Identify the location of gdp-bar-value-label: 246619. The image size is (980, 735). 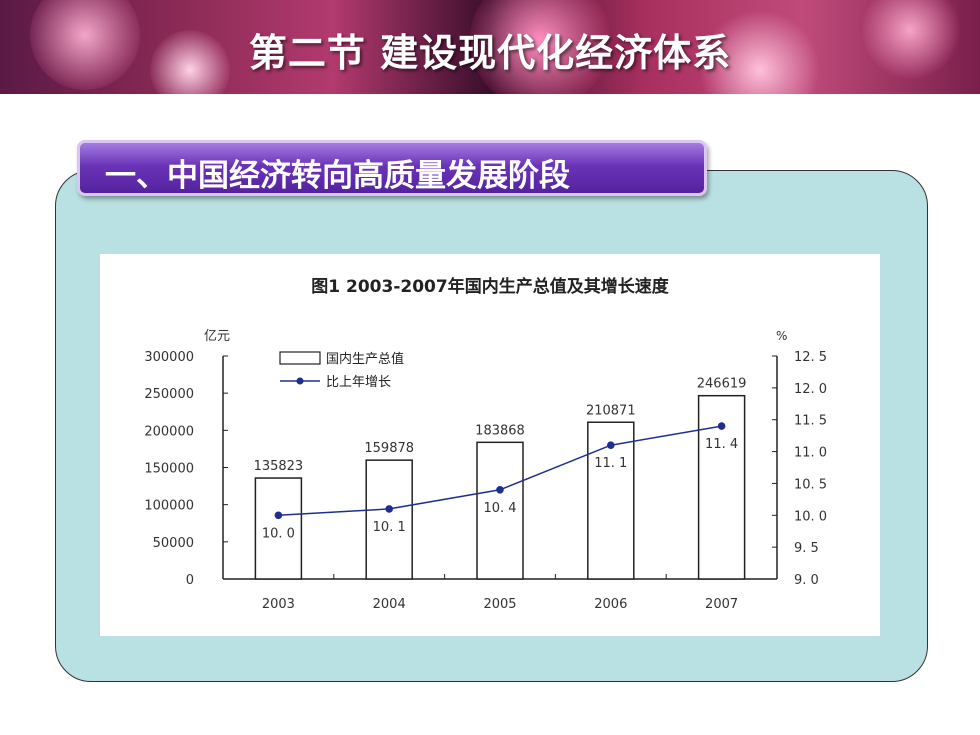
(722, 384).